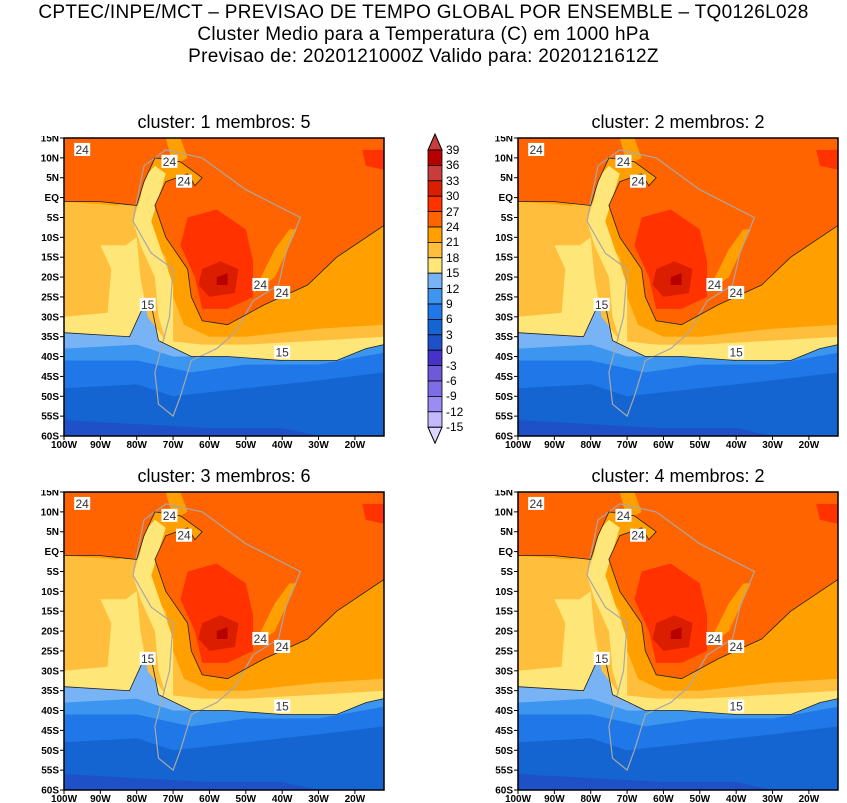  What do you see at coordinates (449, 304) in the screenshot?
I see `colorbar-label: 9` at bounding box center [449, 304].